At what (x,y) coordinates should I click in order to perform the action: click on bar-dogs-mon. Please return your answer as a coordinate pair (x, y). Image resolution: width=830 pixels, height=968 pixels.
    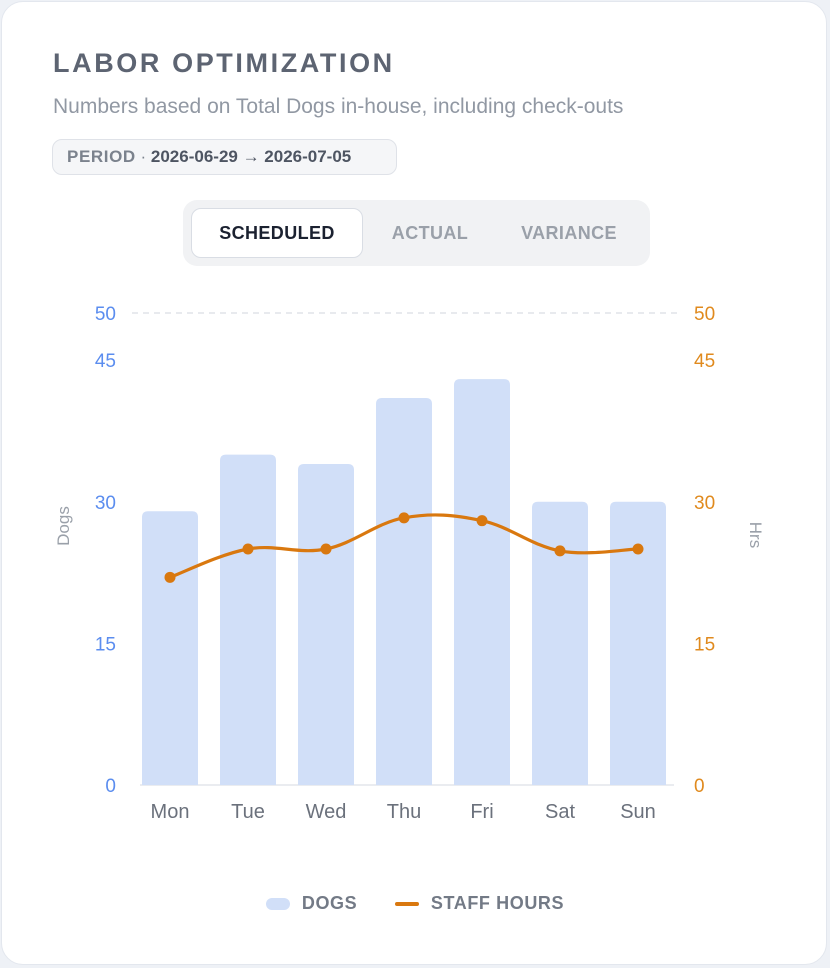
    Looking at the image, I should click on (170, 648).